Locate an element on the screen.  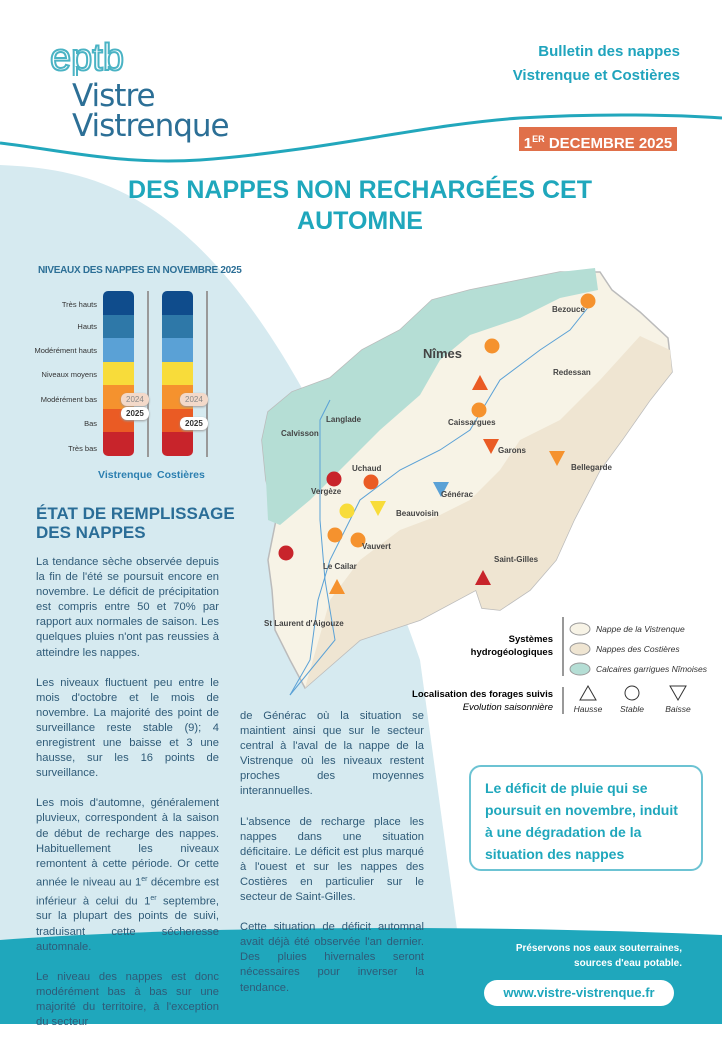
place-label: Garons is located at coordinates (512, 450).